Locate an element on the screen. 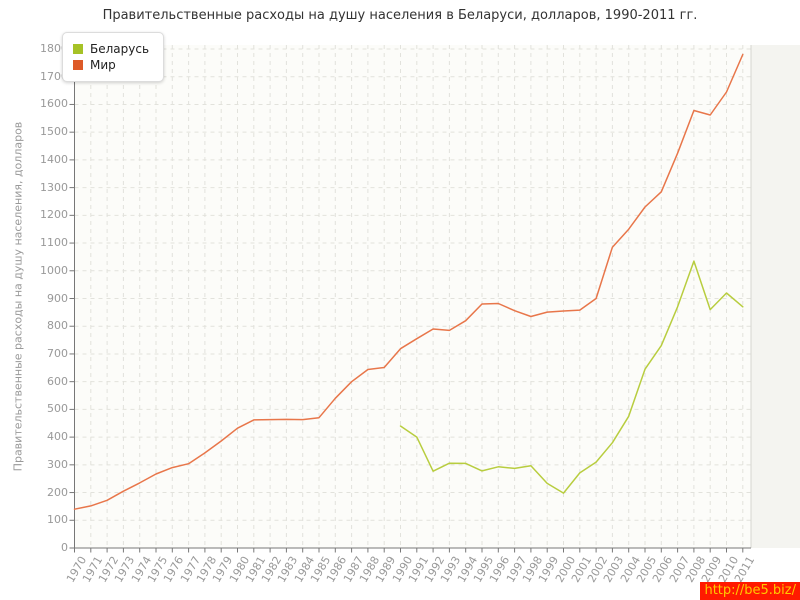 The width and height of the screenshot is (800, 600). y-tick-label: 900 is located at coordinates (57, 298).